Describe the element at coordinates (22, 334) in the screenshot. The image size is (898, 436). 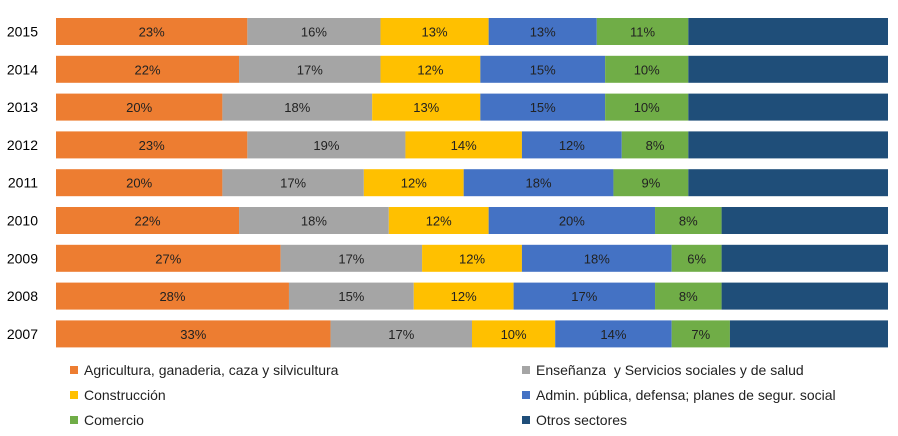
I see `y-tick-label: 2007` at that location.